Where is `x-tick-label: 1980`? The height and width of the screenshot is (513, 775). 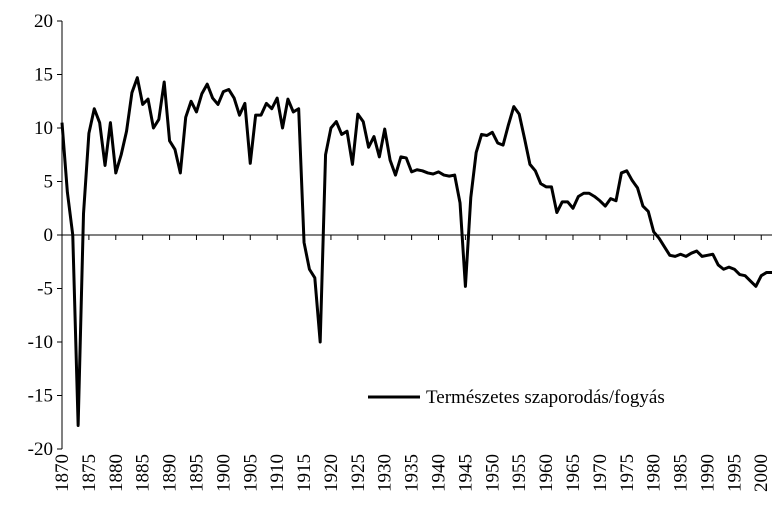 x-tick-label: 1980 is located at coordinates (654, 473).